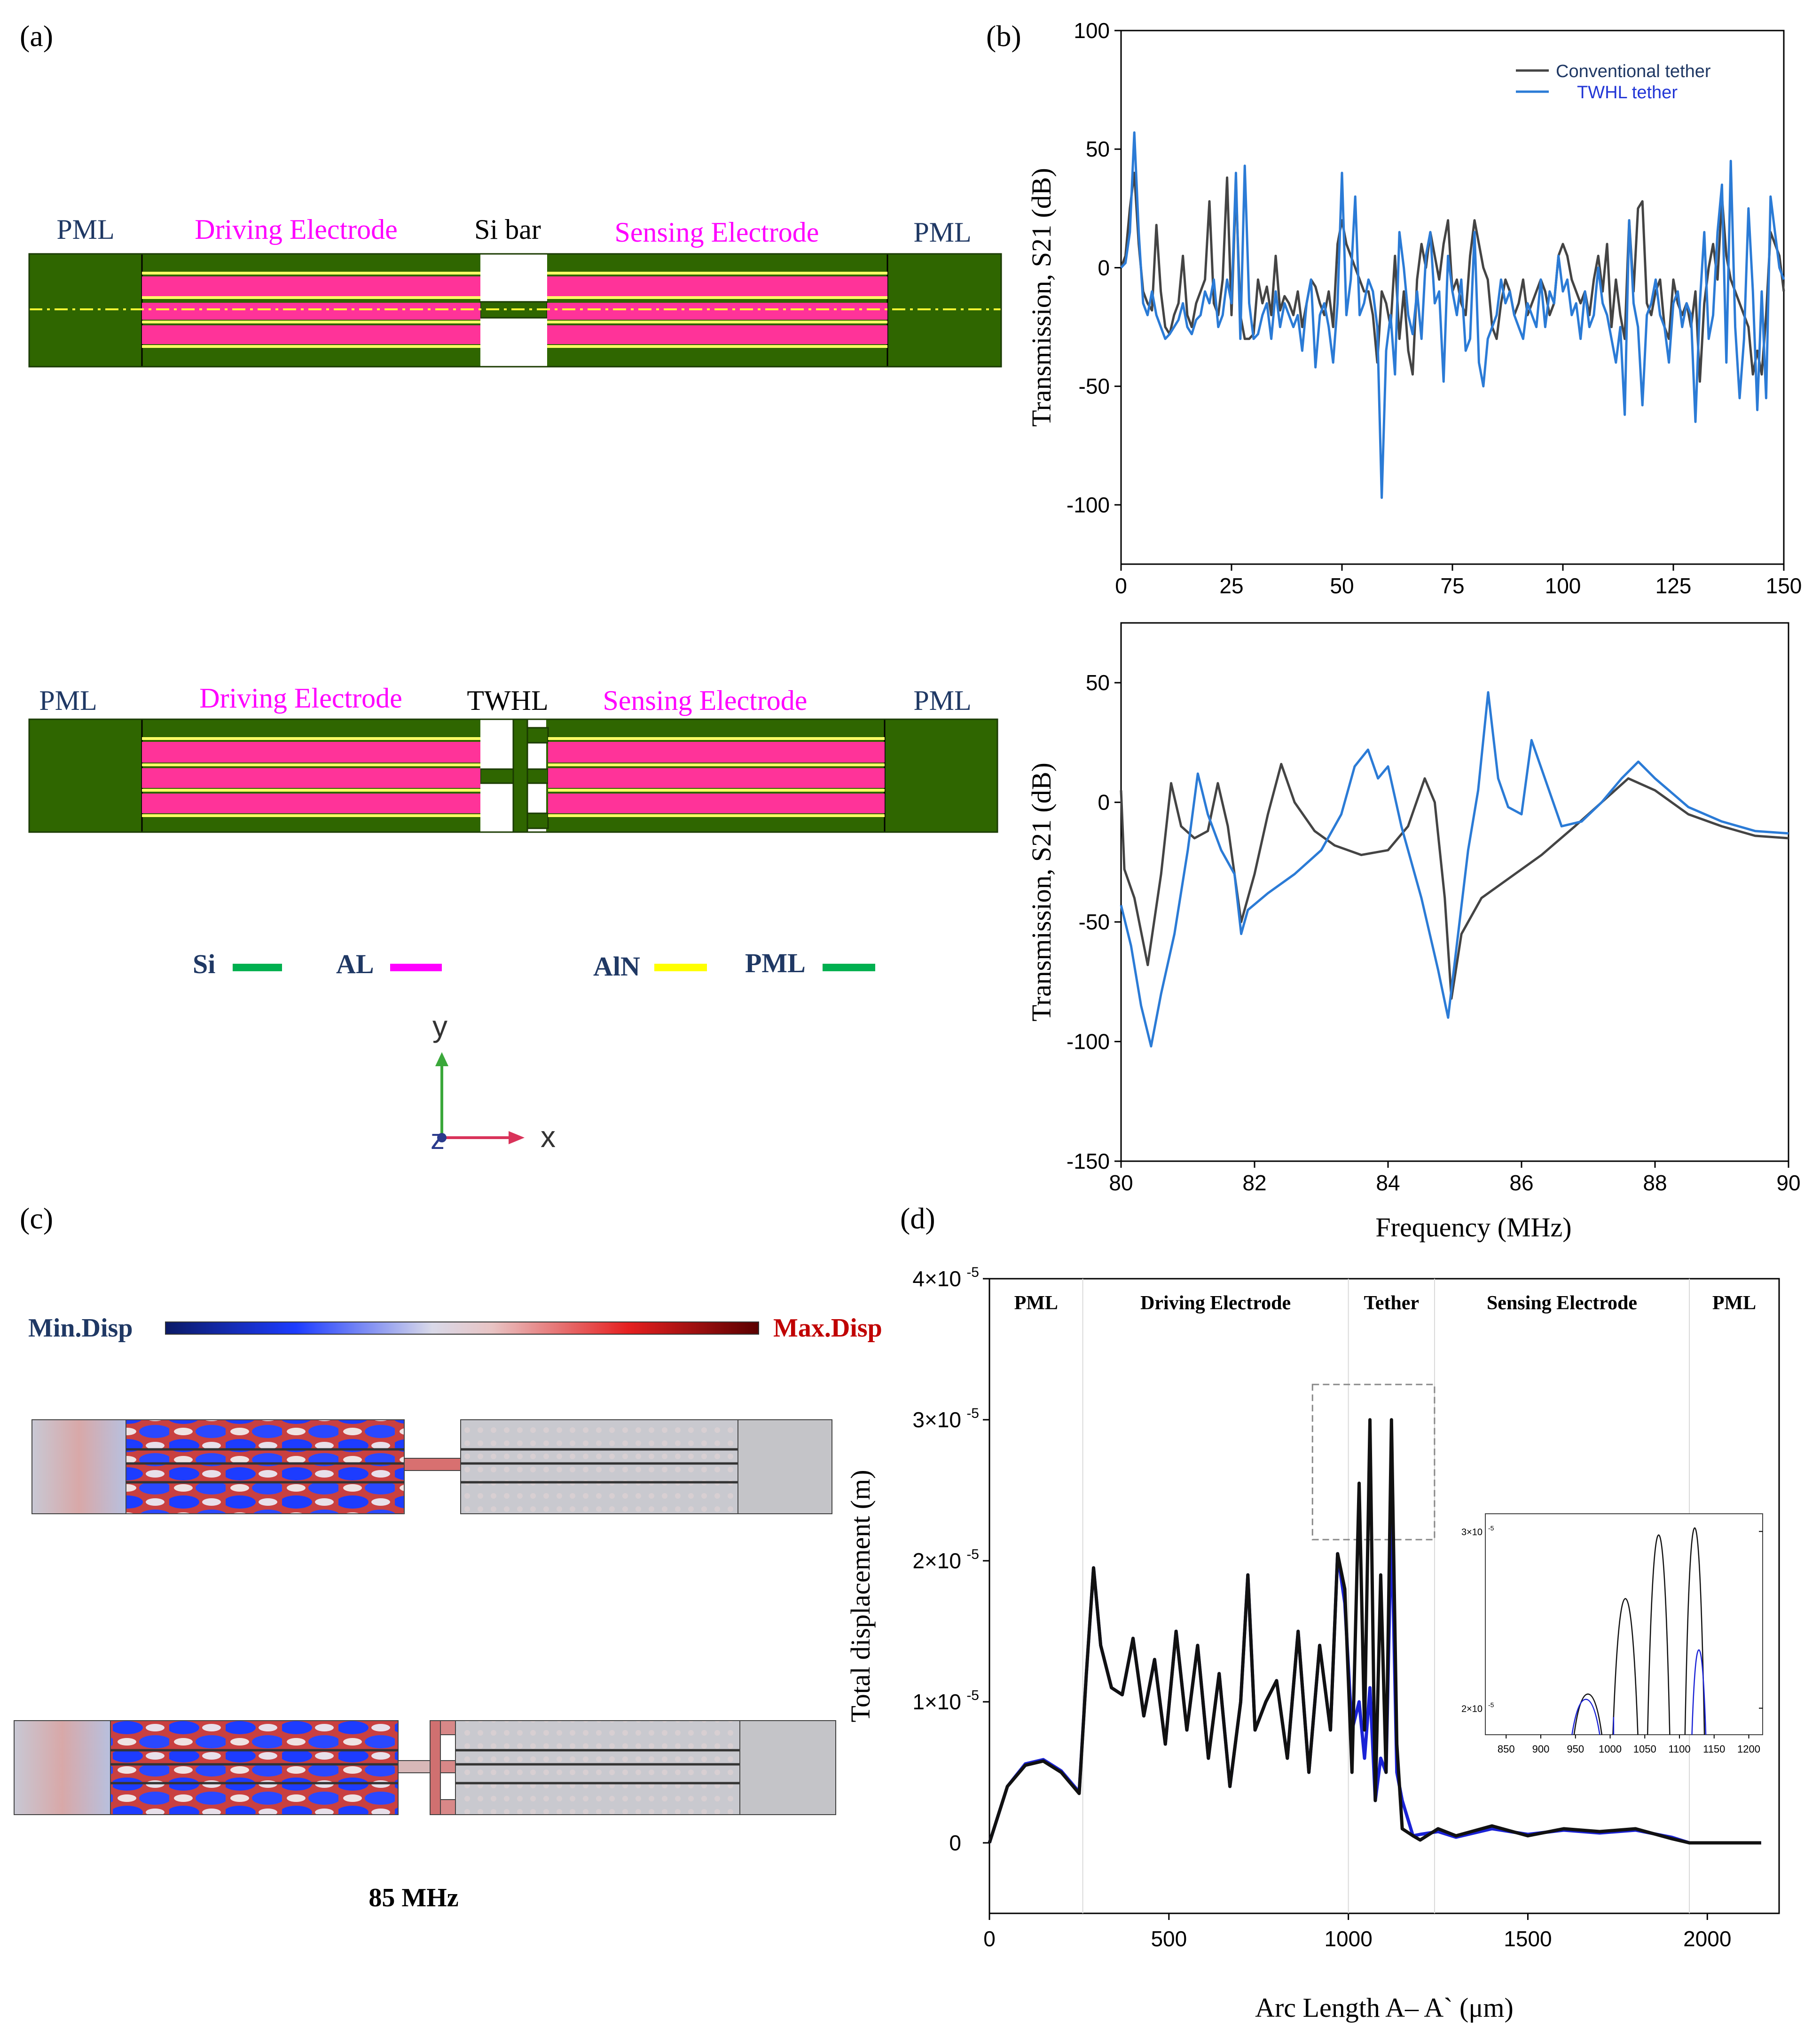 This screenshot has height=2037, width=1820. Describe the element at coordinates (1734, 1303) in the screenshot. I see `region-label-4: PML` at that location.